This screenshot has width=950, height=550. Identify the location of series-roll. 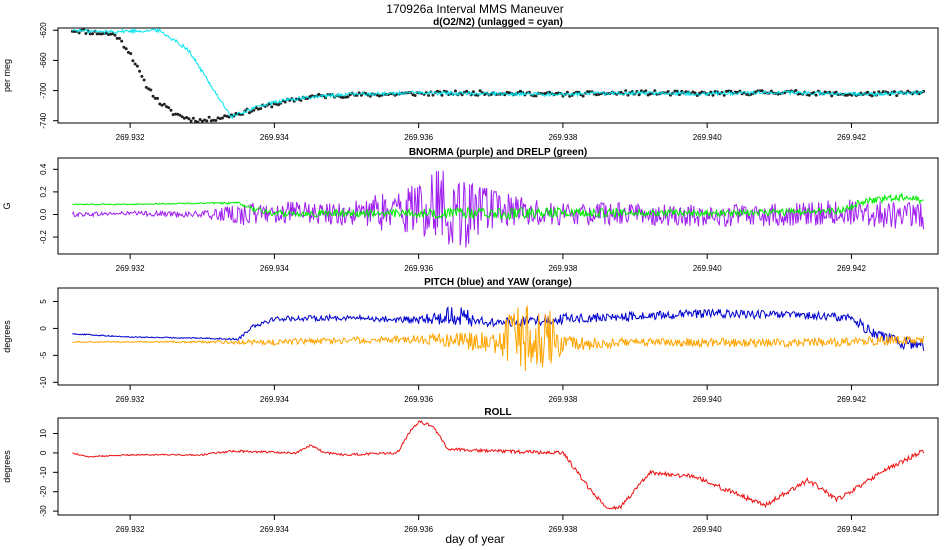
(498, 465).